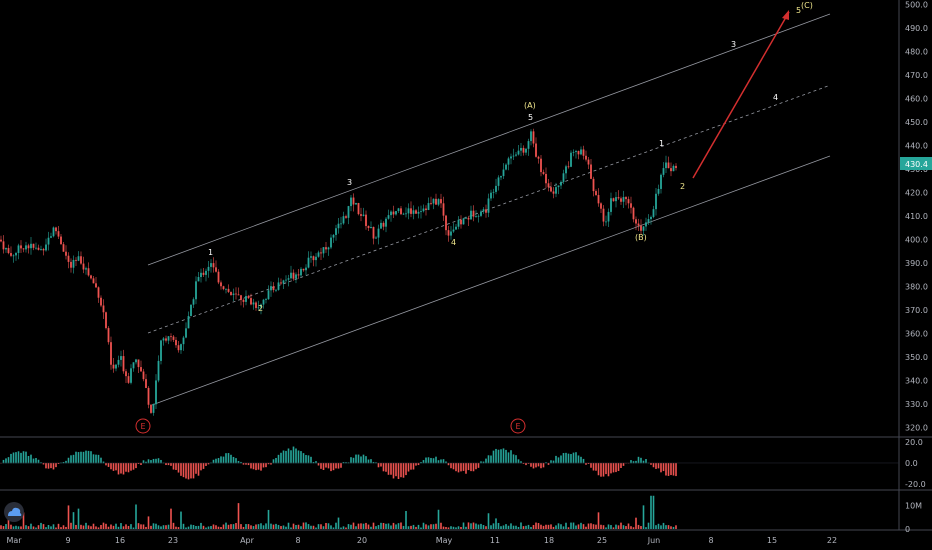 The height and width of the screenshot is (550, 932). Describe the element at coordinates (916, 146) in the screenshot. I see `price-tick-label: 440.0` at that location.